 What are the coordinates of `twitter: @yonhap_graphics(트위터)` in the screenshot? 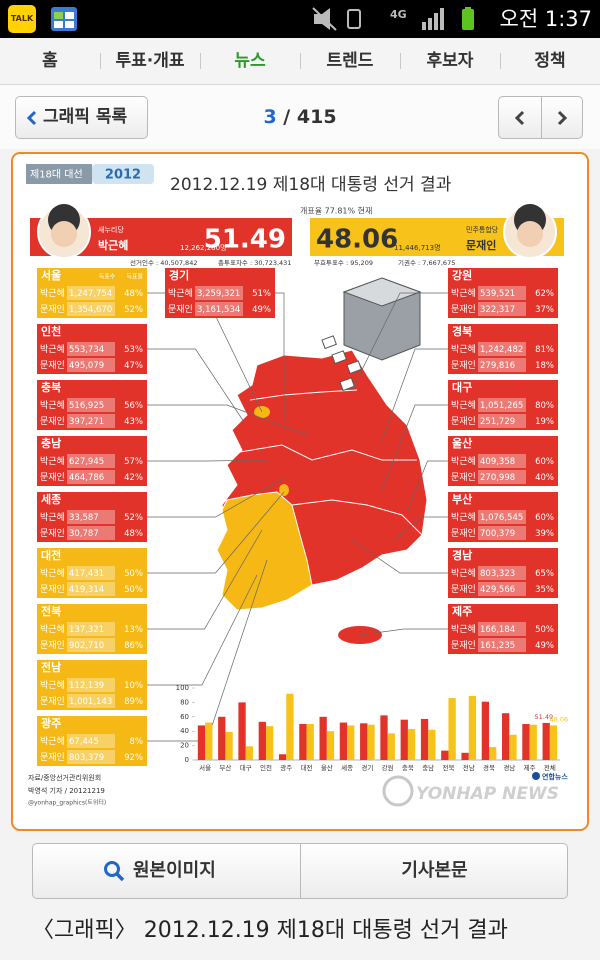 It's located at (67, 803).